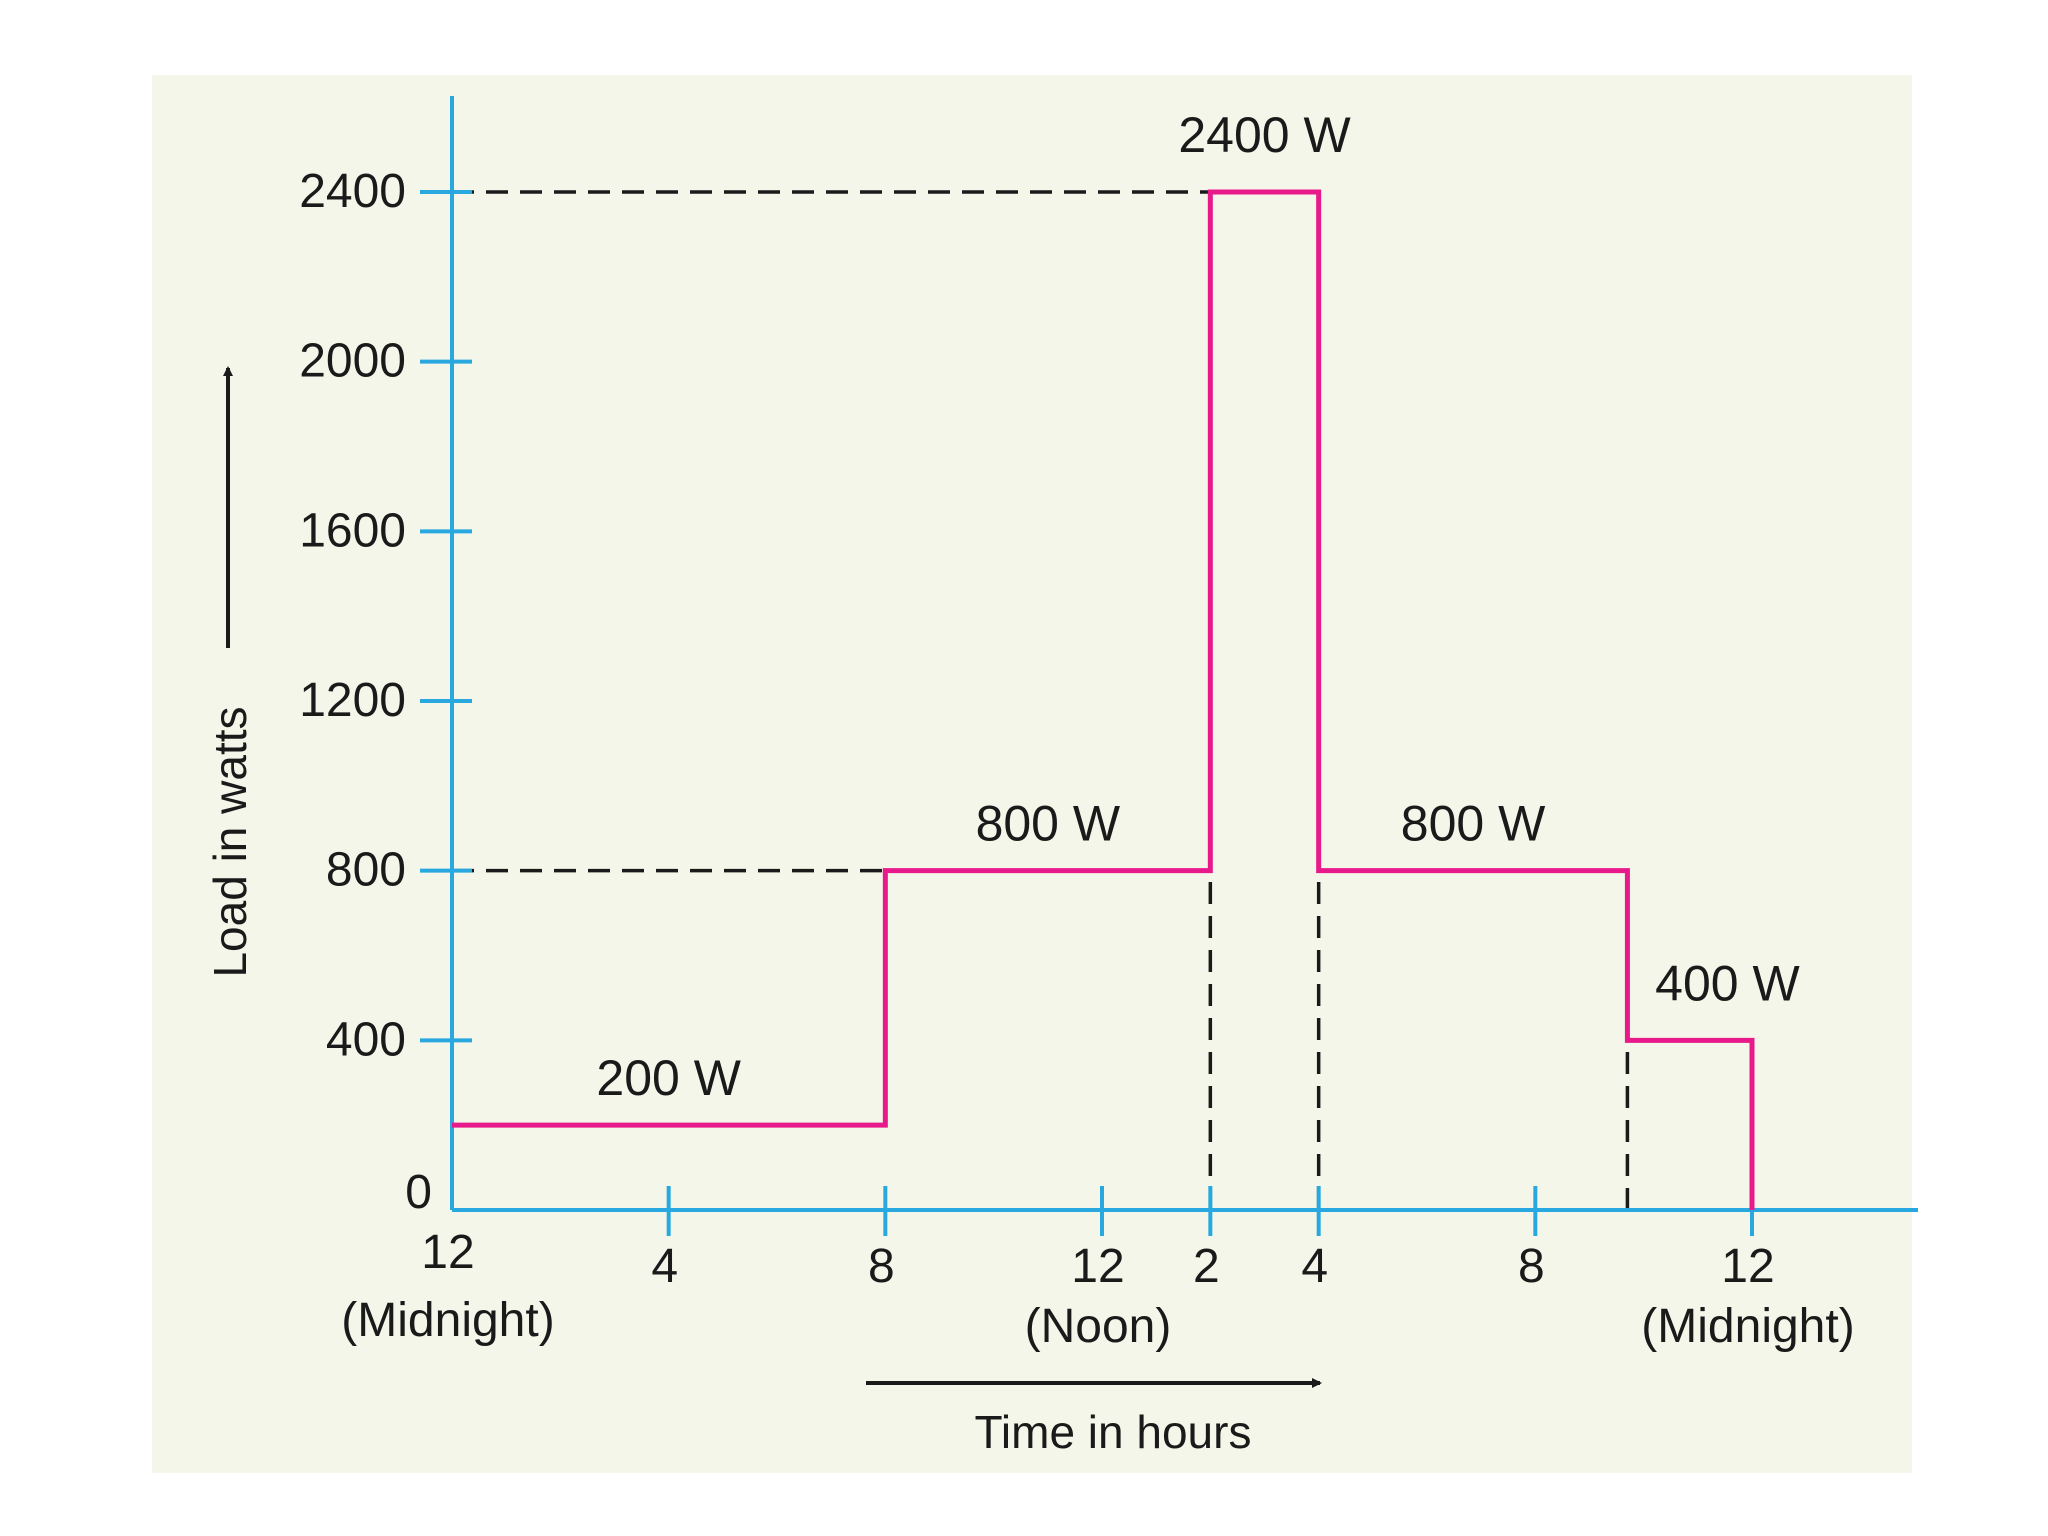 This screenshot has height=1536, width=2048. I want to click on x-tick-sublabel-1: (Noon), so click(1098, 1326).